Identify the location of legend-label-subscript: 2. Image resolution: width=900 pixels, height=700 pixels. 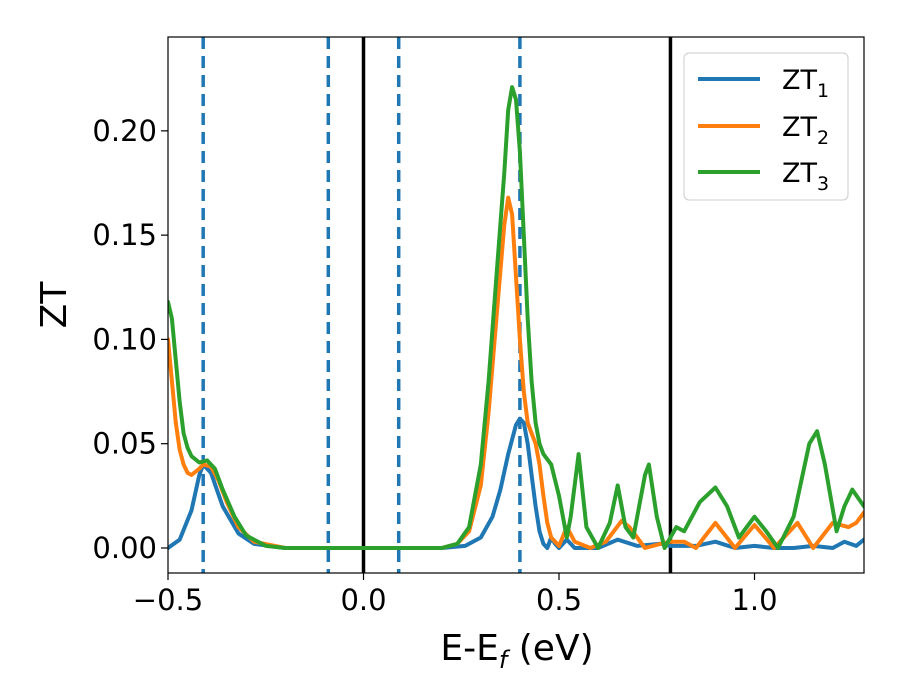
(823, 138).